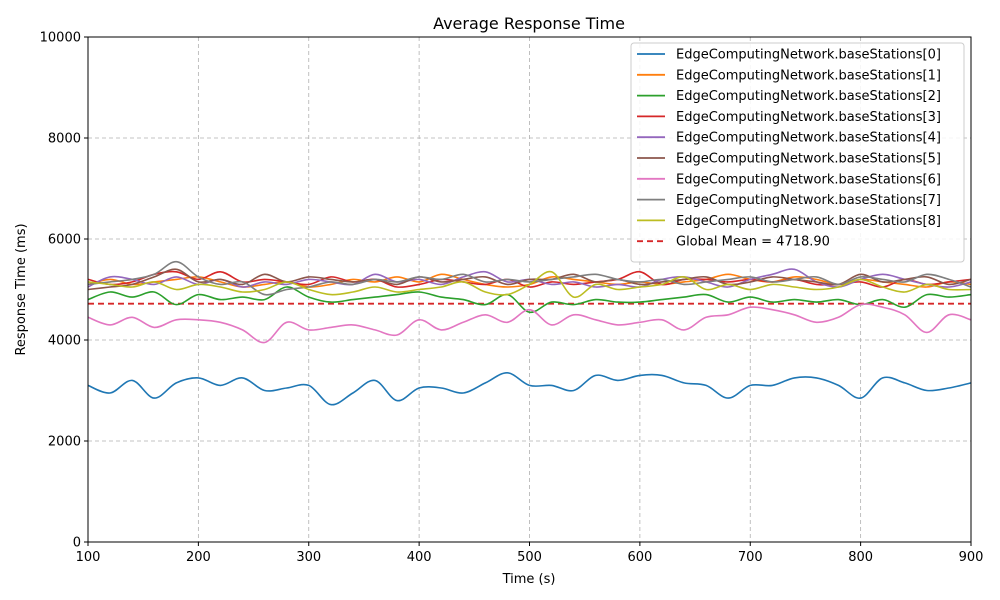 The image size is (1000, 600). Describe the element at coordinates (808, 75) in the screenshot. I see `legend-label: EdgeComputingNetwork.baseStations[1]` at that location.